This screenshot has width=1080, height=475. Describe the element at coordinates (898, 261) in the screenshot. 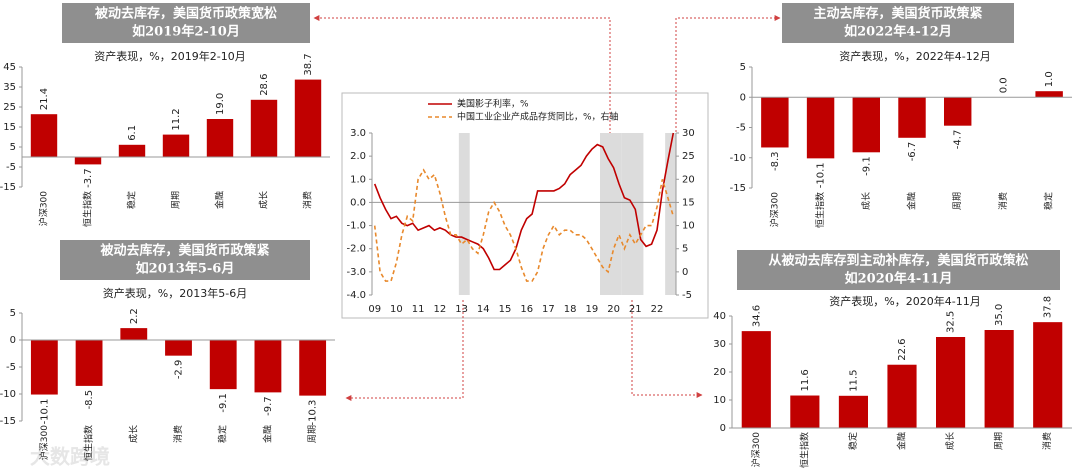

I see `banner-text: 从被动去库存到主动补库存，美国货币政策松` at that location.